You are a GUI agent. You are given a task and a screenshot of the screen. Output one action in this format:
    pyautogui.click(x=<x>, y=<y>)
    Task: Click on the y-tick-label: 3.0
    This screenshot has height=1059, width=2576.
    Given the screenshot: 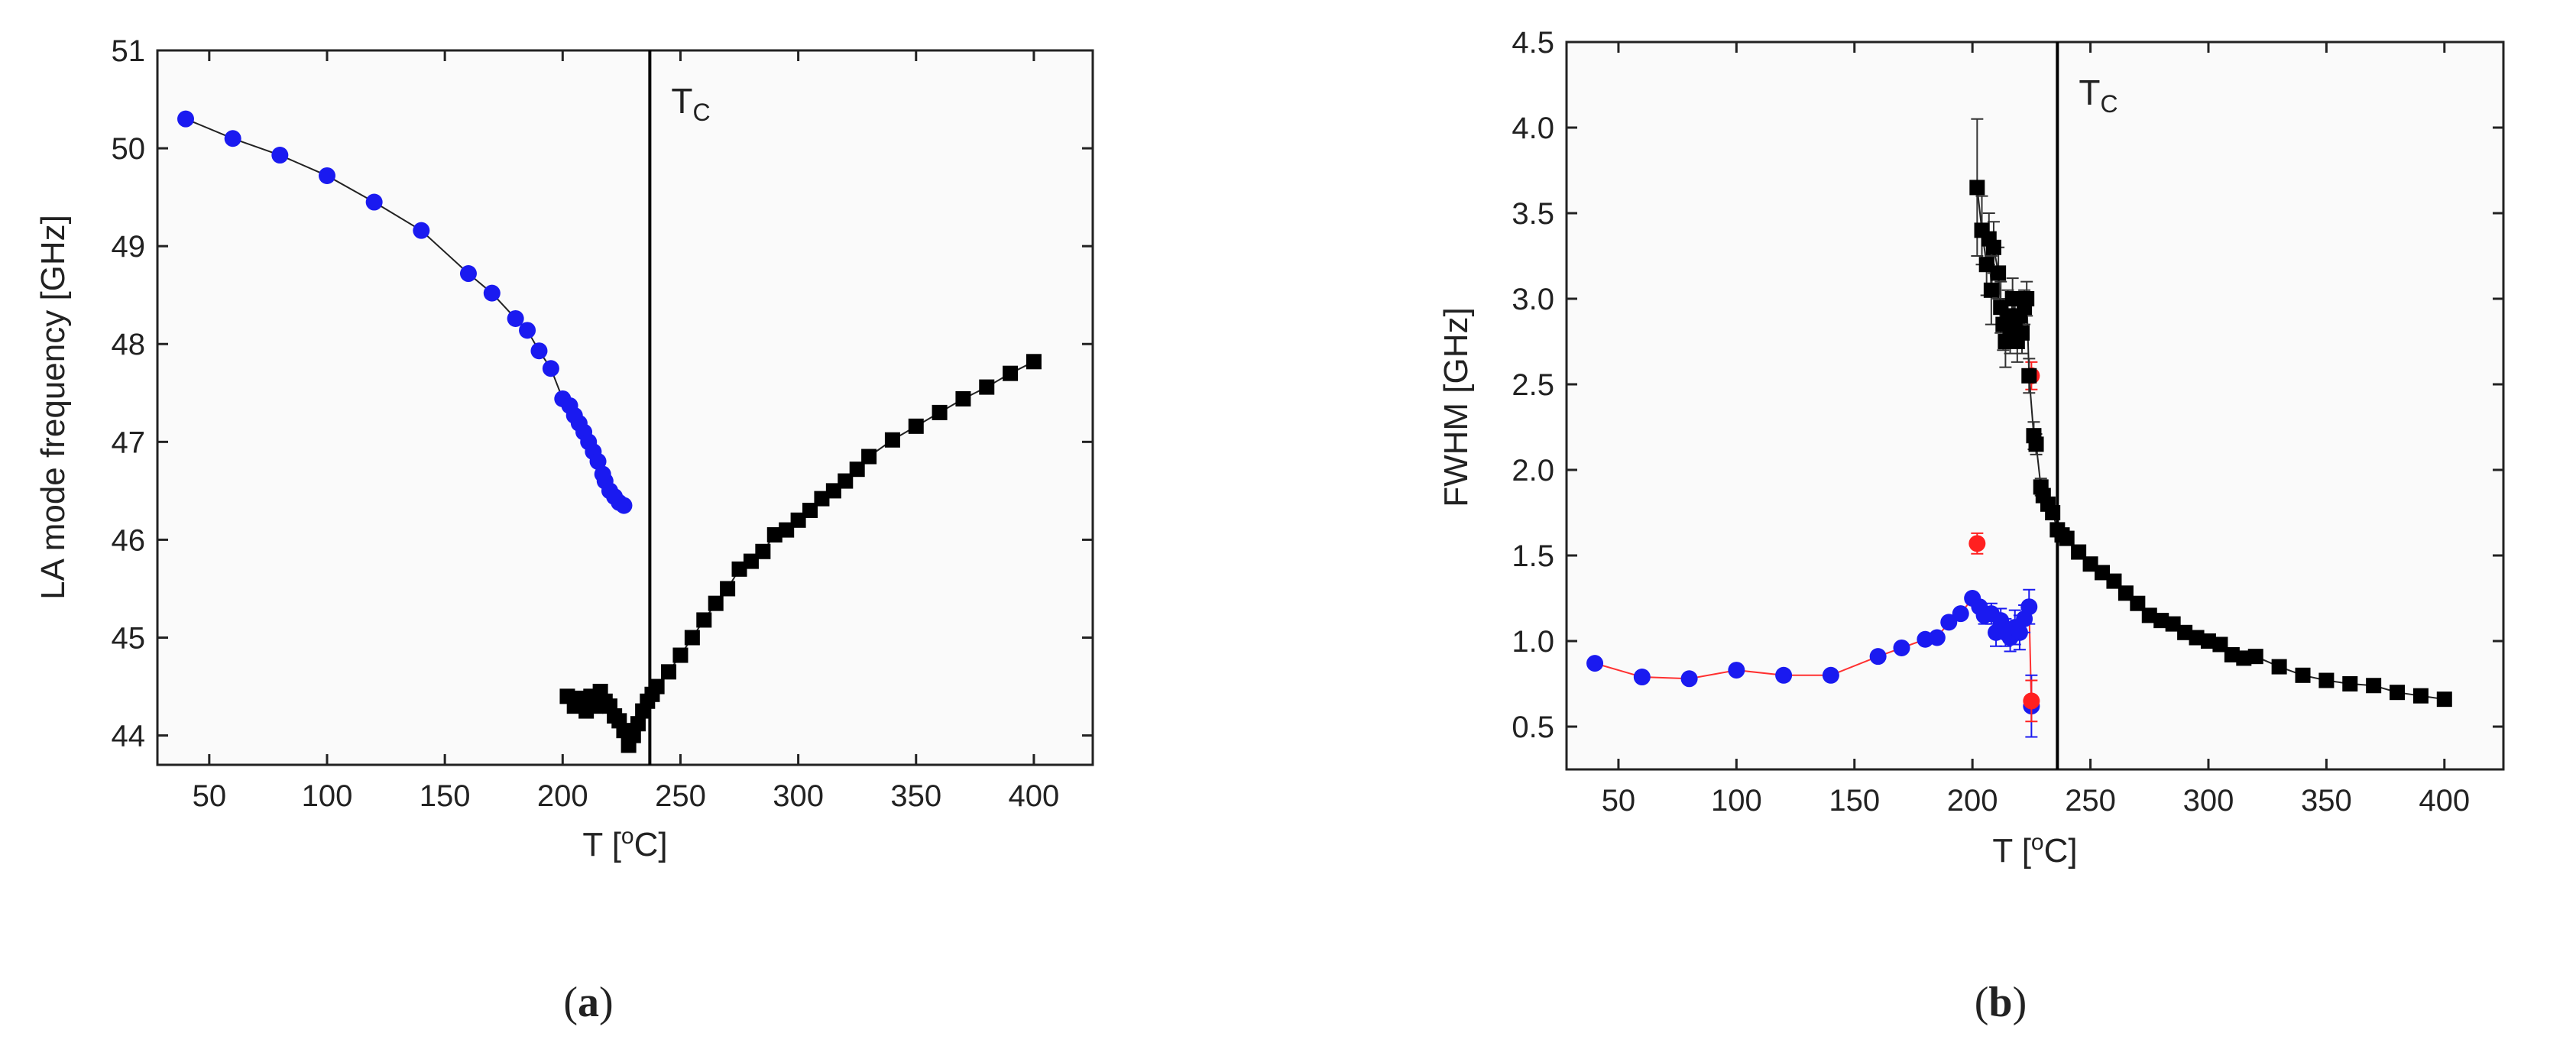 What is the action you would take?
    pyautogui.click(x=1533, y=299)
    